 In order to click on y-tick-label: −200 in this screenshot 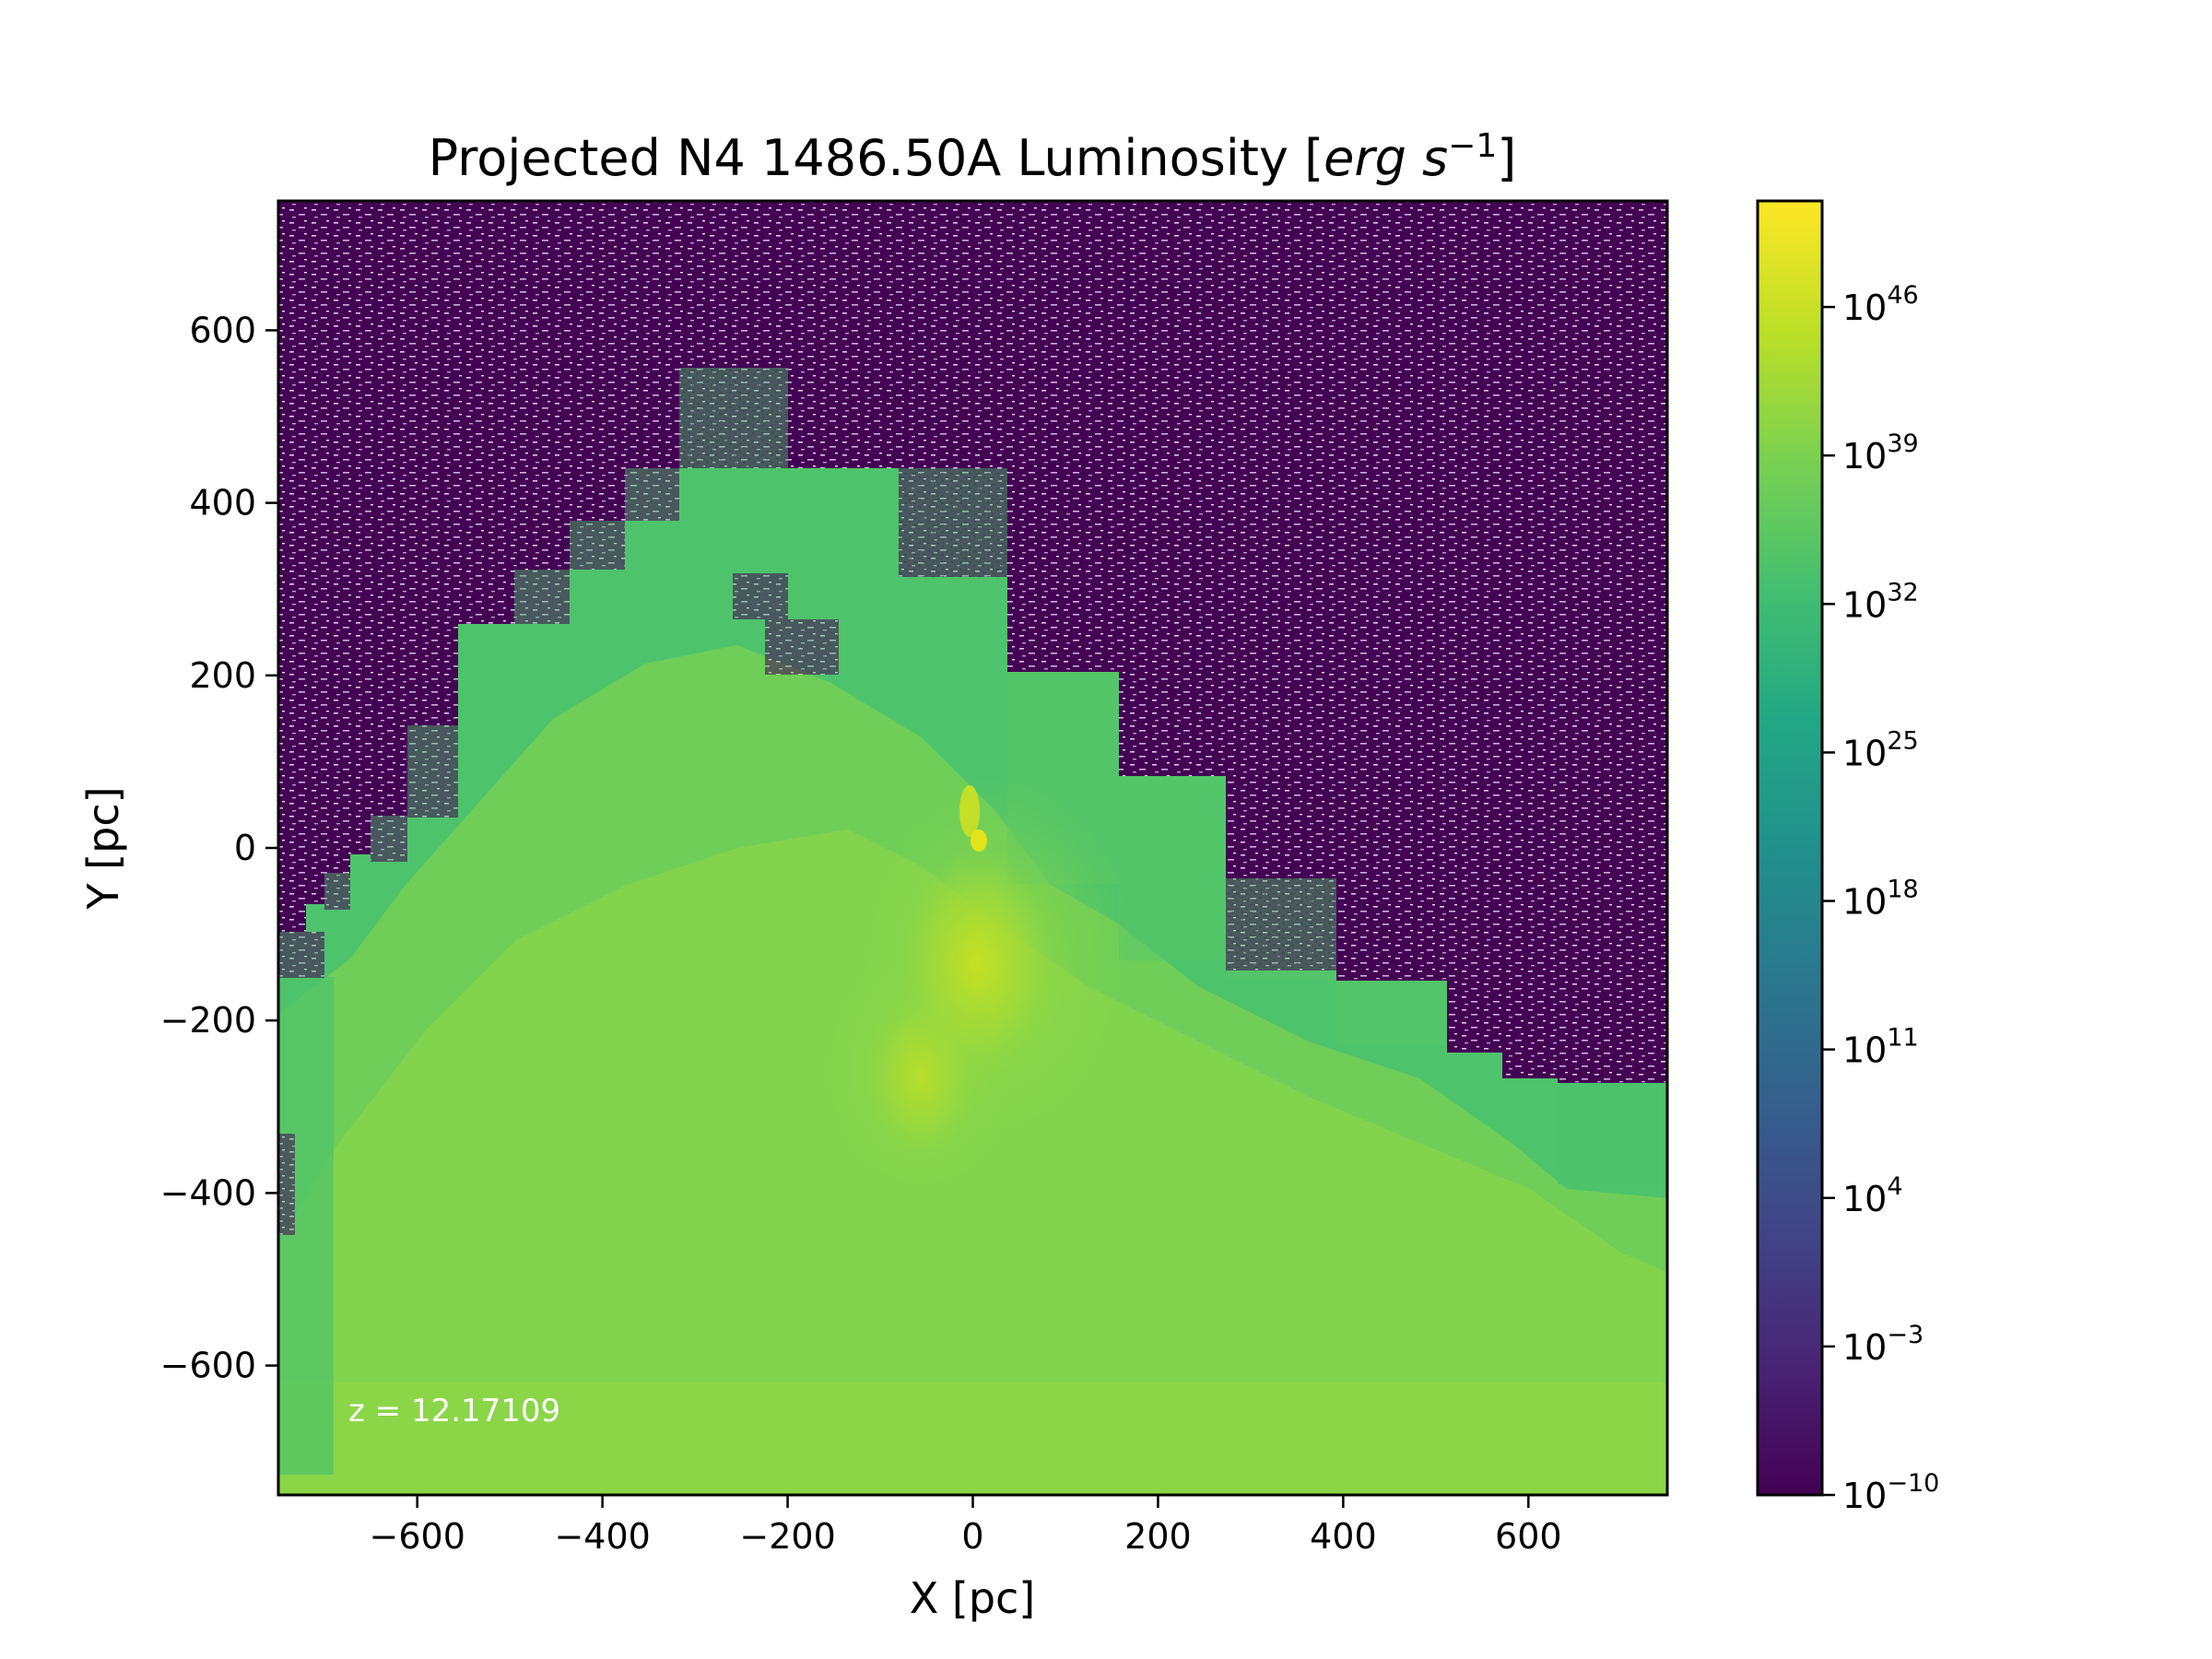, I will do `click(208, 1020)`.